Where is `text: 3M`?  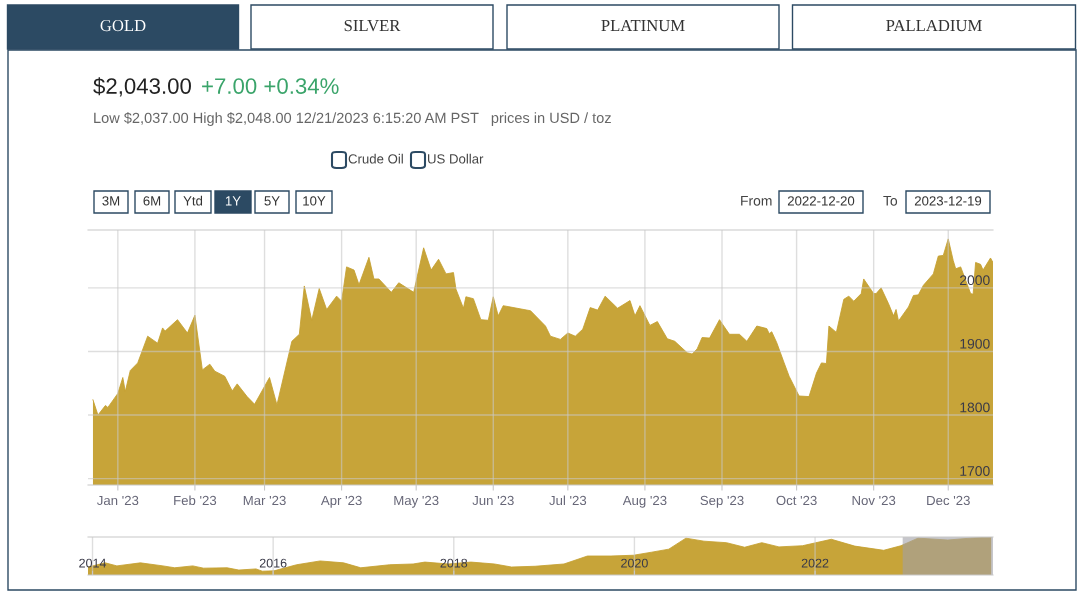
text: 3M is located at coordinates (111, 201).